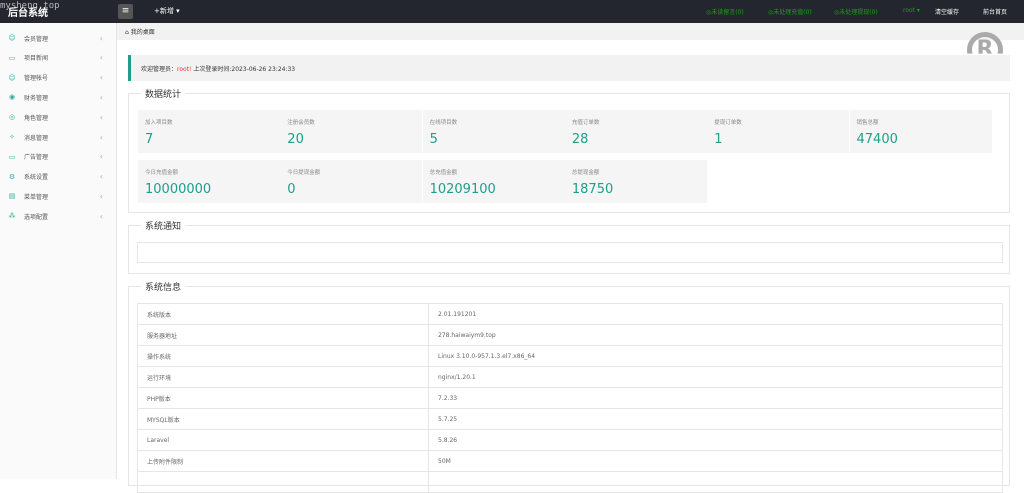  Describe the element at coordinates (58, 97) in the screenshot. I see `sidebar-item: ◉ 财务管理 ‹` at that location.